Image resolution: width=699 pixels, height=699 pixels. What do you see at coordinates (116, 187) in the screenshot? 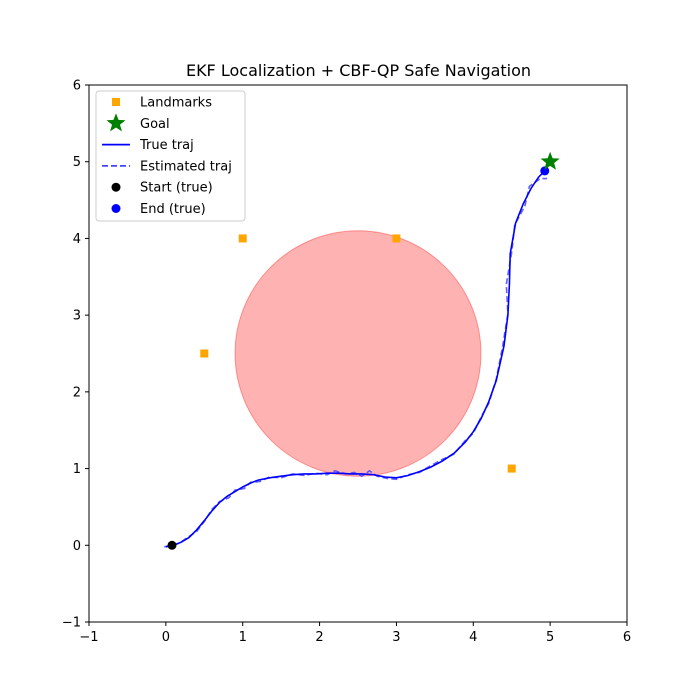
I see `legend-swatch-start` at bounding box center [116, 187].